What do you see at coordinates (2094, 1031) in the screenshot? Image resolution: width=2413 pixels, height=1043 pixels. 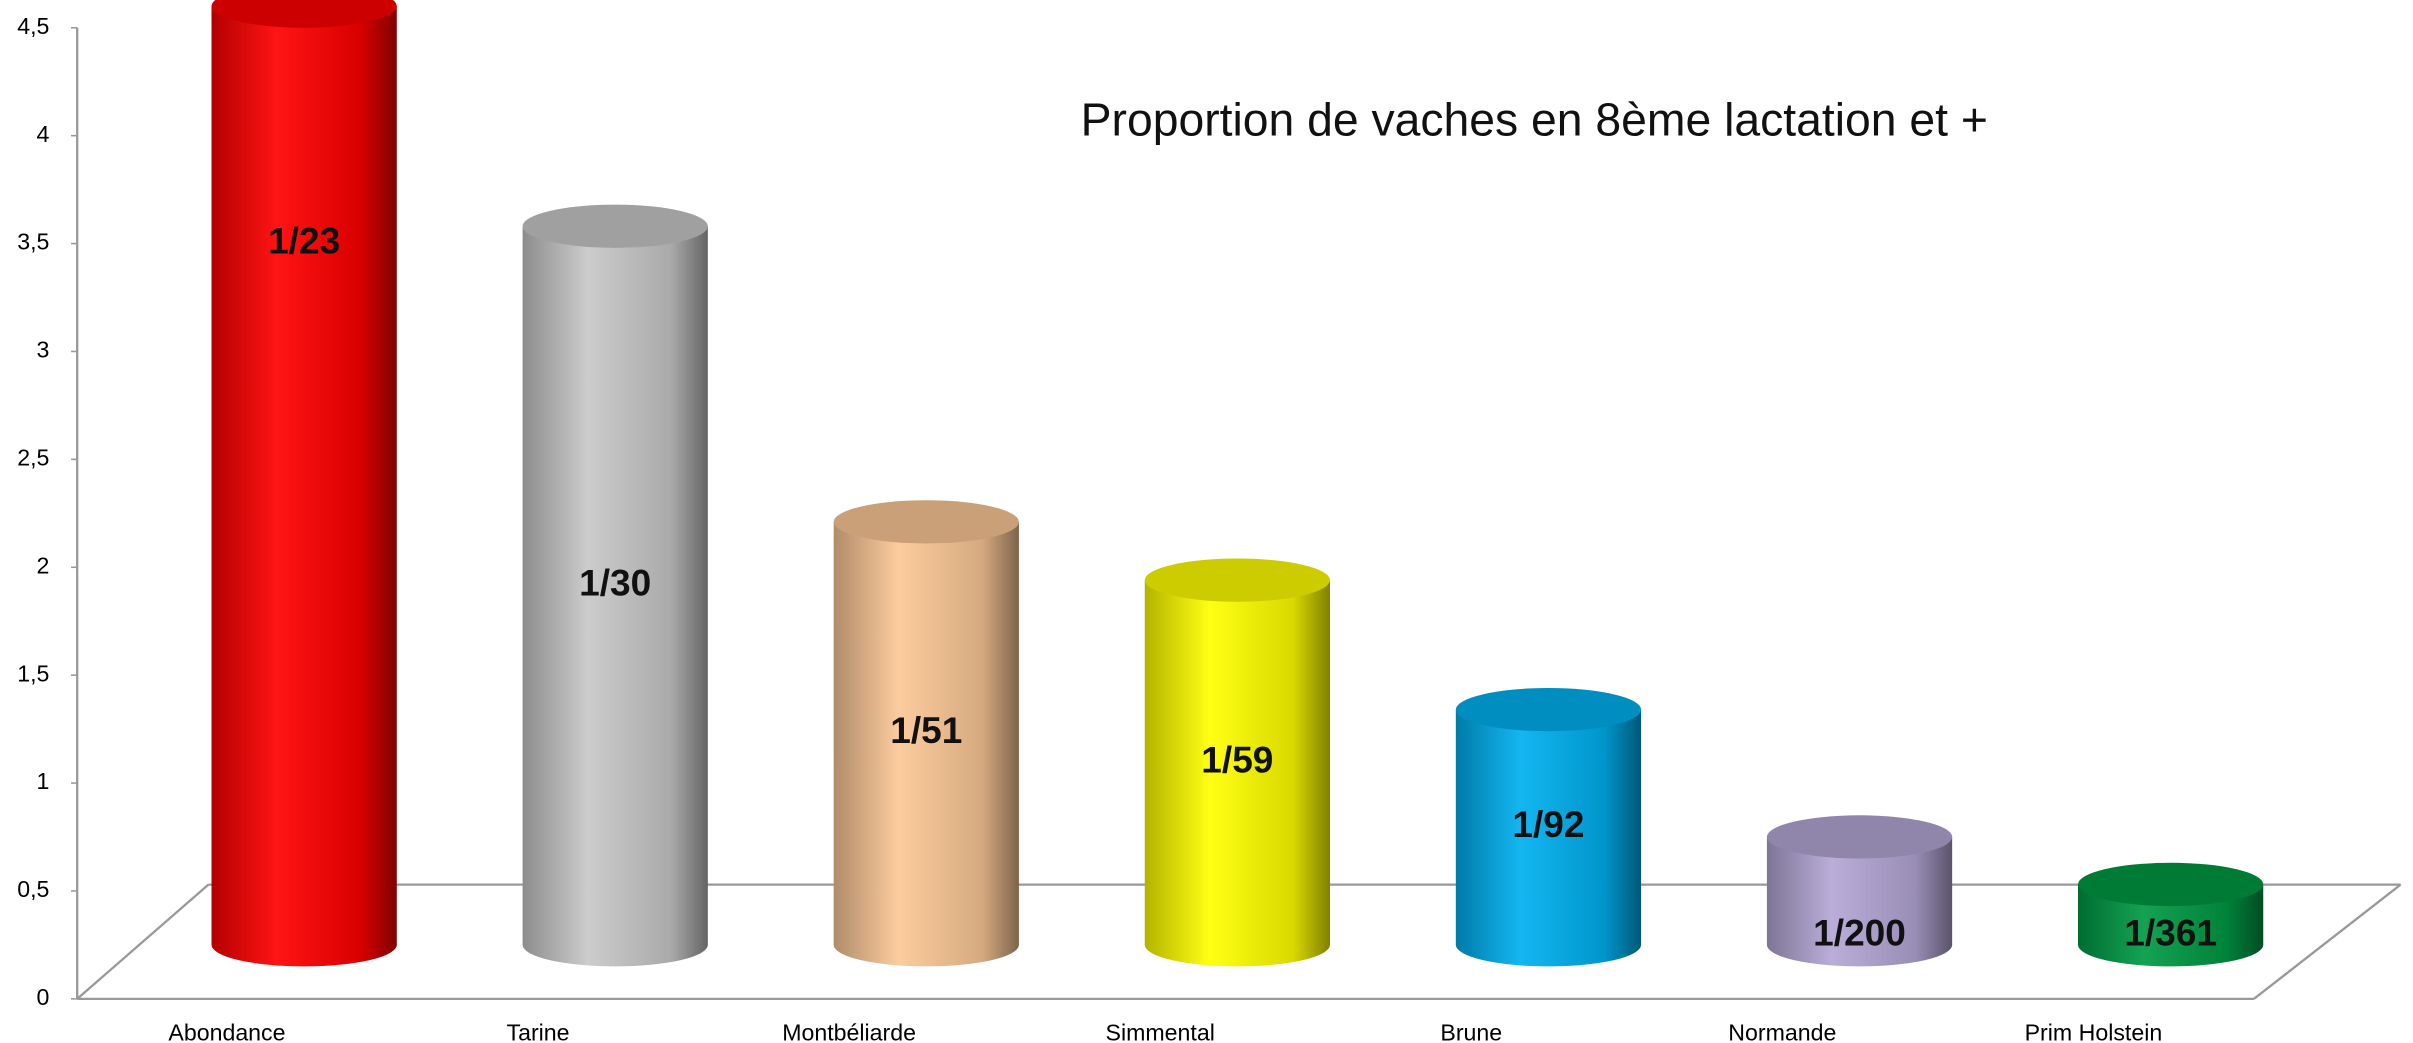 I see `x-tick-label: Prim Holstein` at bounding box center [2094, 1031].